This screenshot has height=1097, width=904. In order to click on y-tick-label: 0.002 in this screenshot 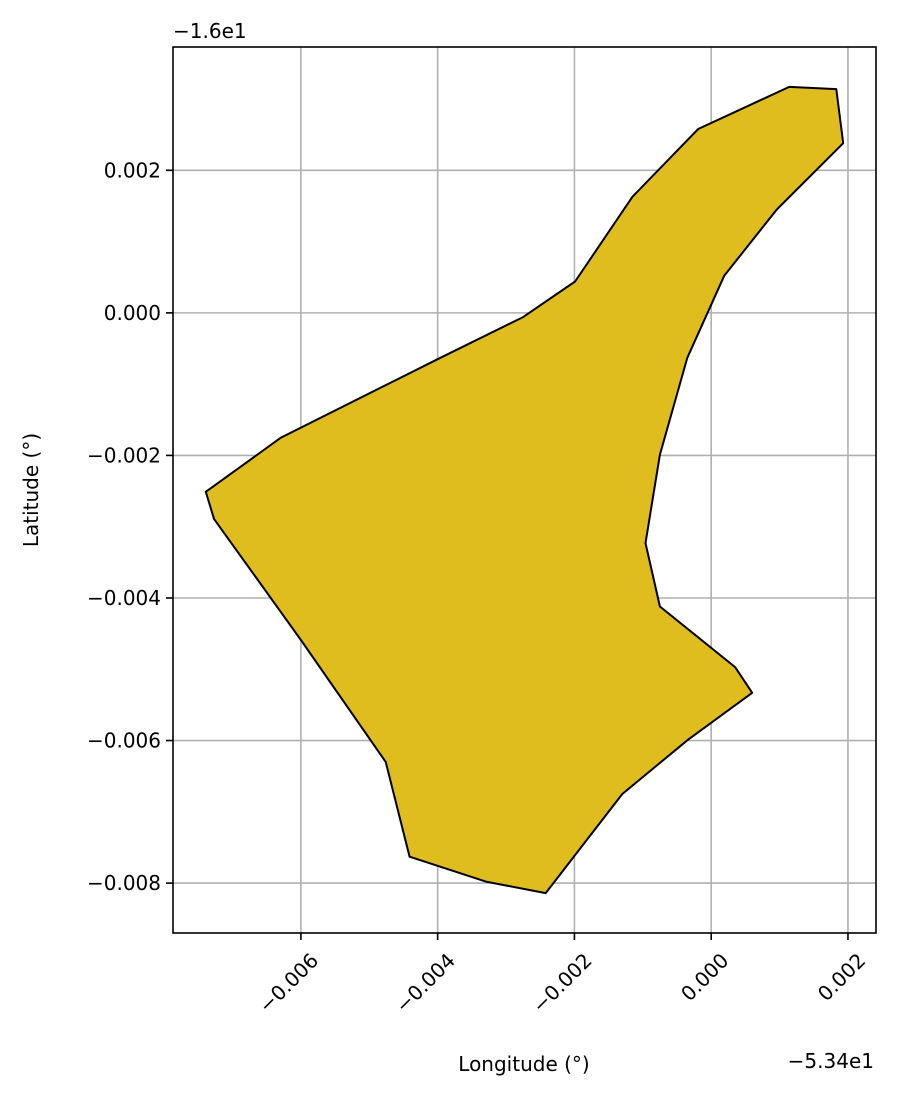, I will do `click(132, 170)`.